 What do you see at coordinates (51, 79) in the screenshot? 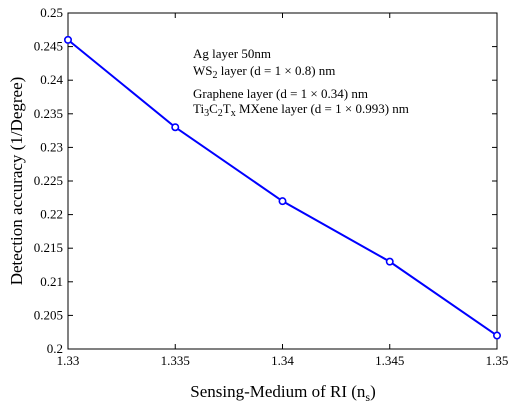
I see `y-tick-label: 0.24` at bounding box center [51, 79].